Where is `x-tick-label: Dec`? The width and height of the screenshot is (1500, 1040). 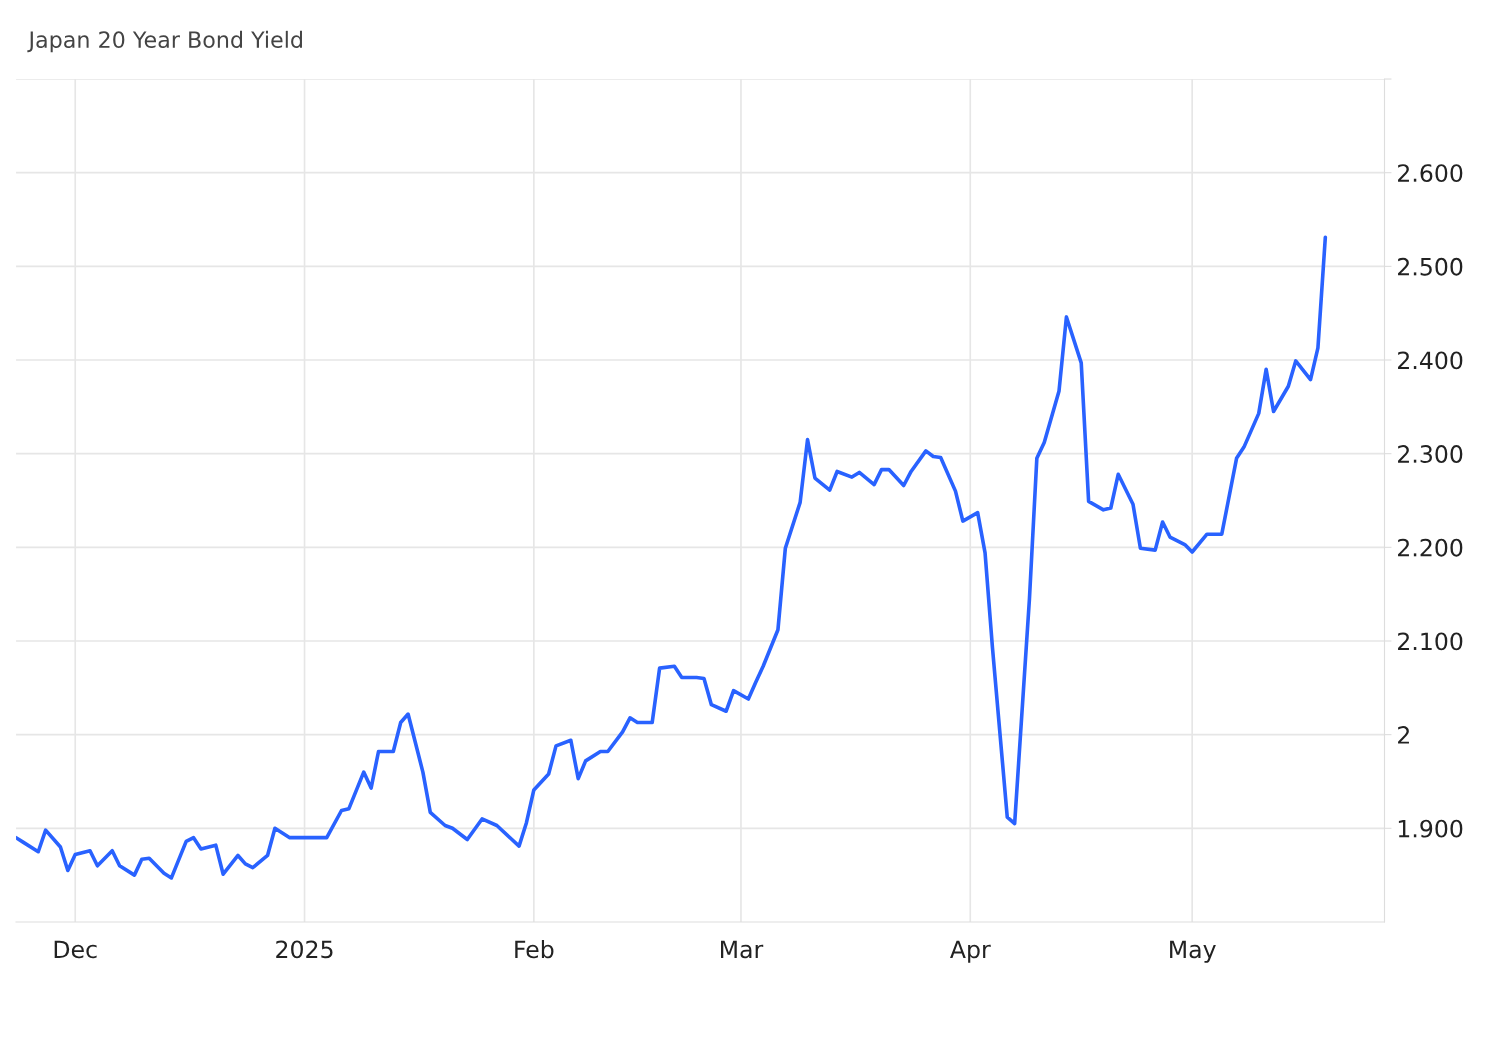 x-tick-label: Dec is located at coordinates (75, 949).